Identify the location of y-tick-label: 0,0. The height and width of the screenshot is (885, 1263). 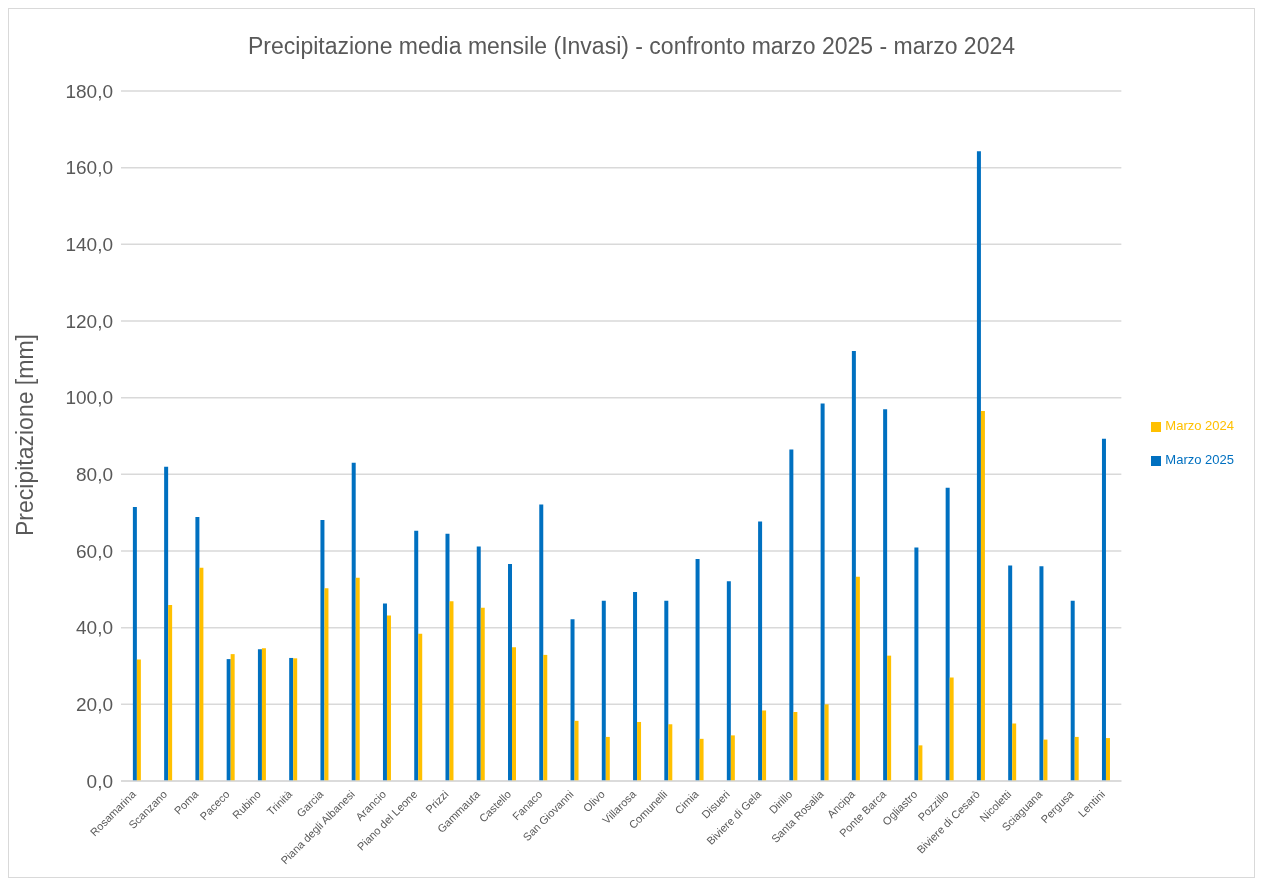
(99, 781).